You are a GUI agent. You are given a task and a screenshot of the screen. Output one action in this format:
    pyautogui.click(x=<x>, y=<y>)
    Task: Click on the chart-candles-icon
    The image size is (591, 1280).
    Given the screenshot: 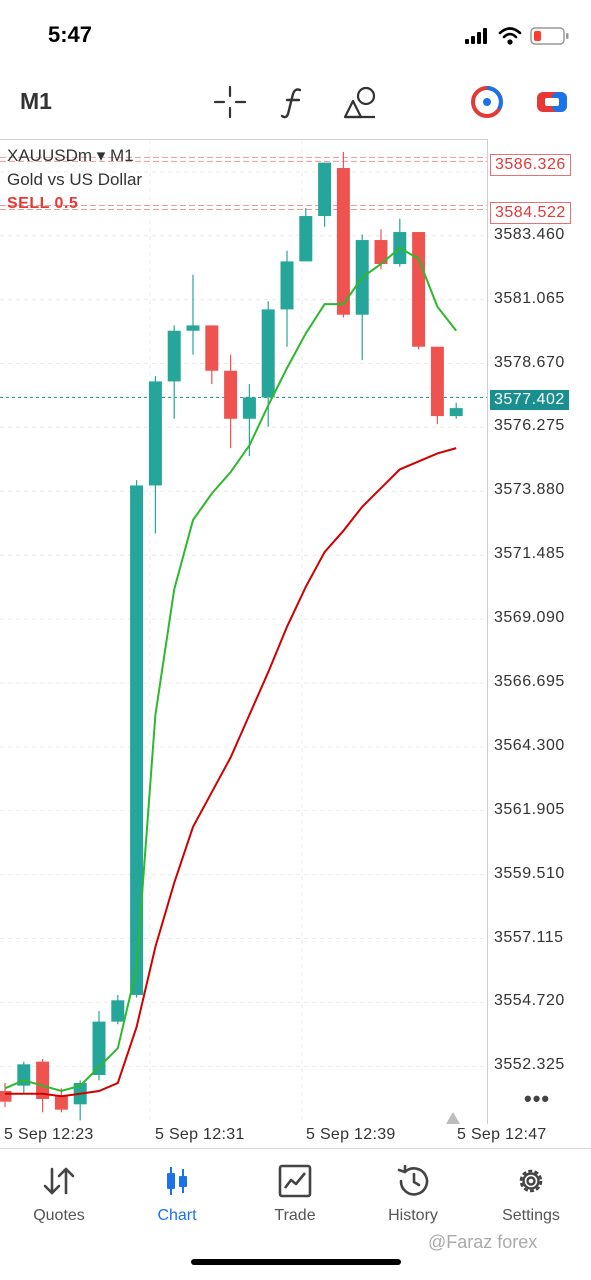 What is the action you would take?
    pyautogui.click(x=177, y=1181)
    